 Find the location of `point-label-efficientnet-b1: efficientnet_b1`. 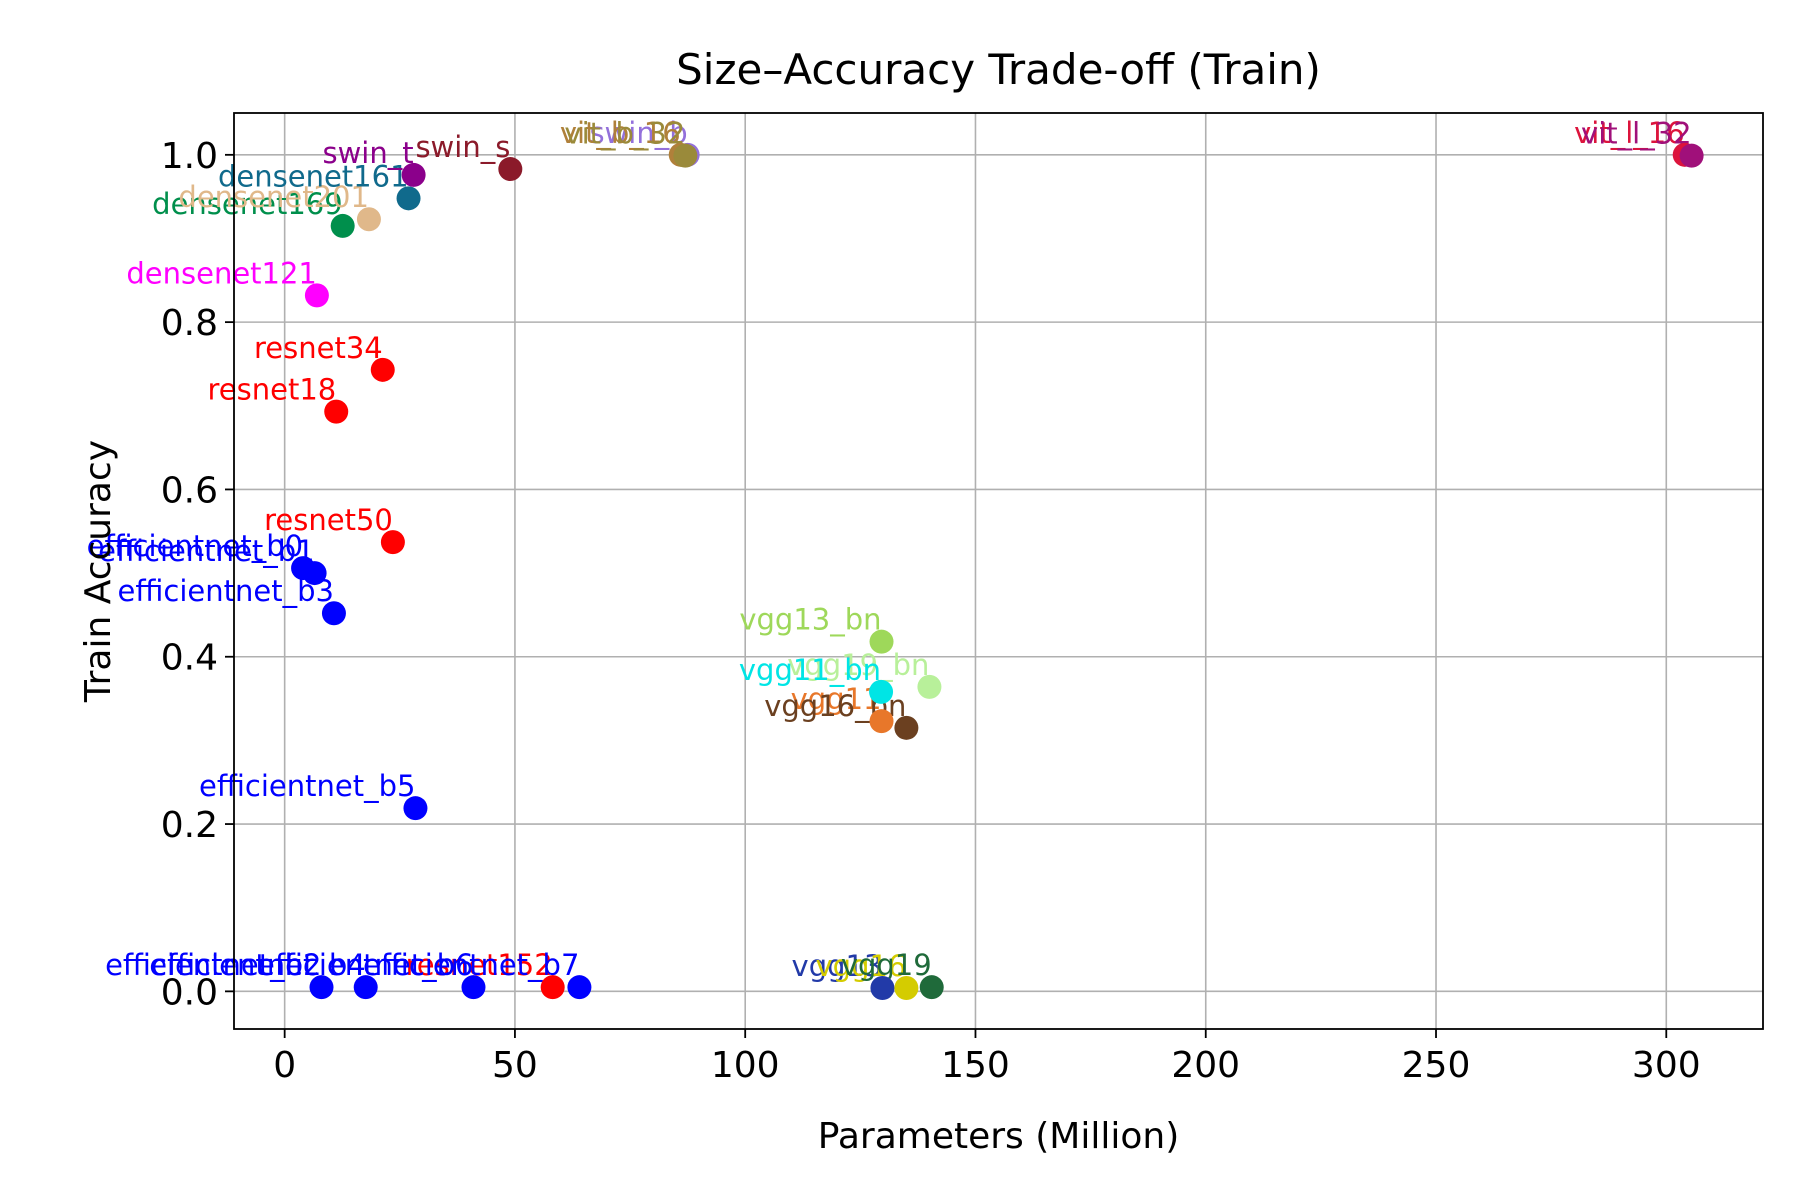

point-label-efficientnet-b1: efficientnet_b1 is located at coordinates (206, 551).